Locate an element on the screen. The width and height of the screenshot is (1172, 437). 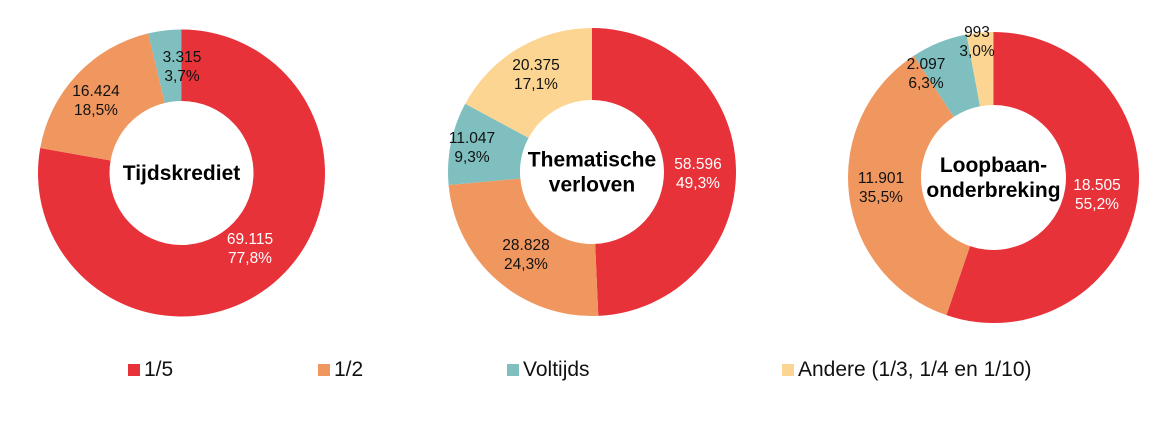
slice-data-label: 69.115 77,8% is located at coordinates (250, 249).